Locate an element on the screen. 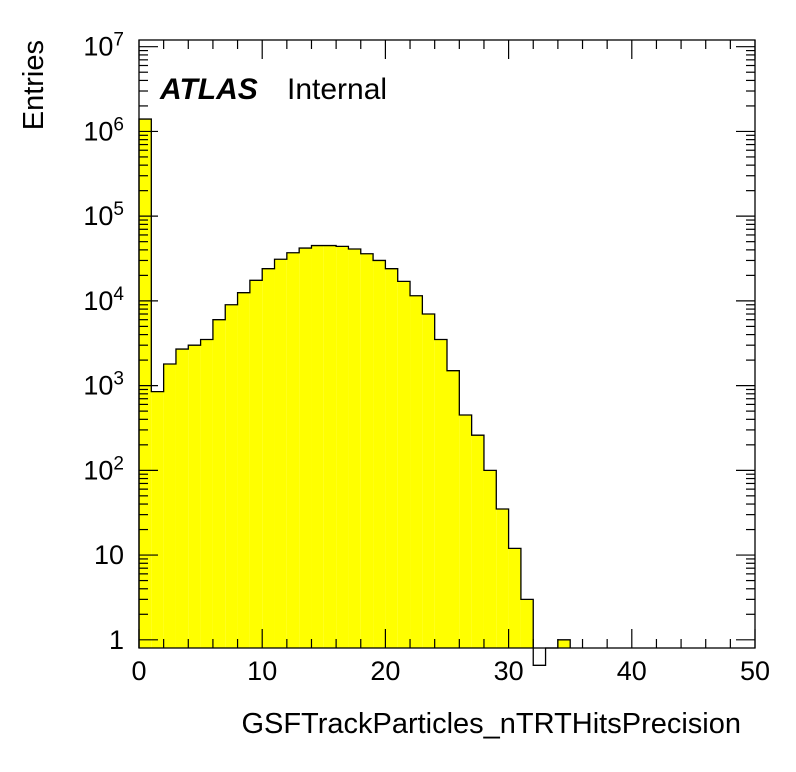 The image size is (796, 772). x-tick-label: 40 is located at coordinates (632, 671).